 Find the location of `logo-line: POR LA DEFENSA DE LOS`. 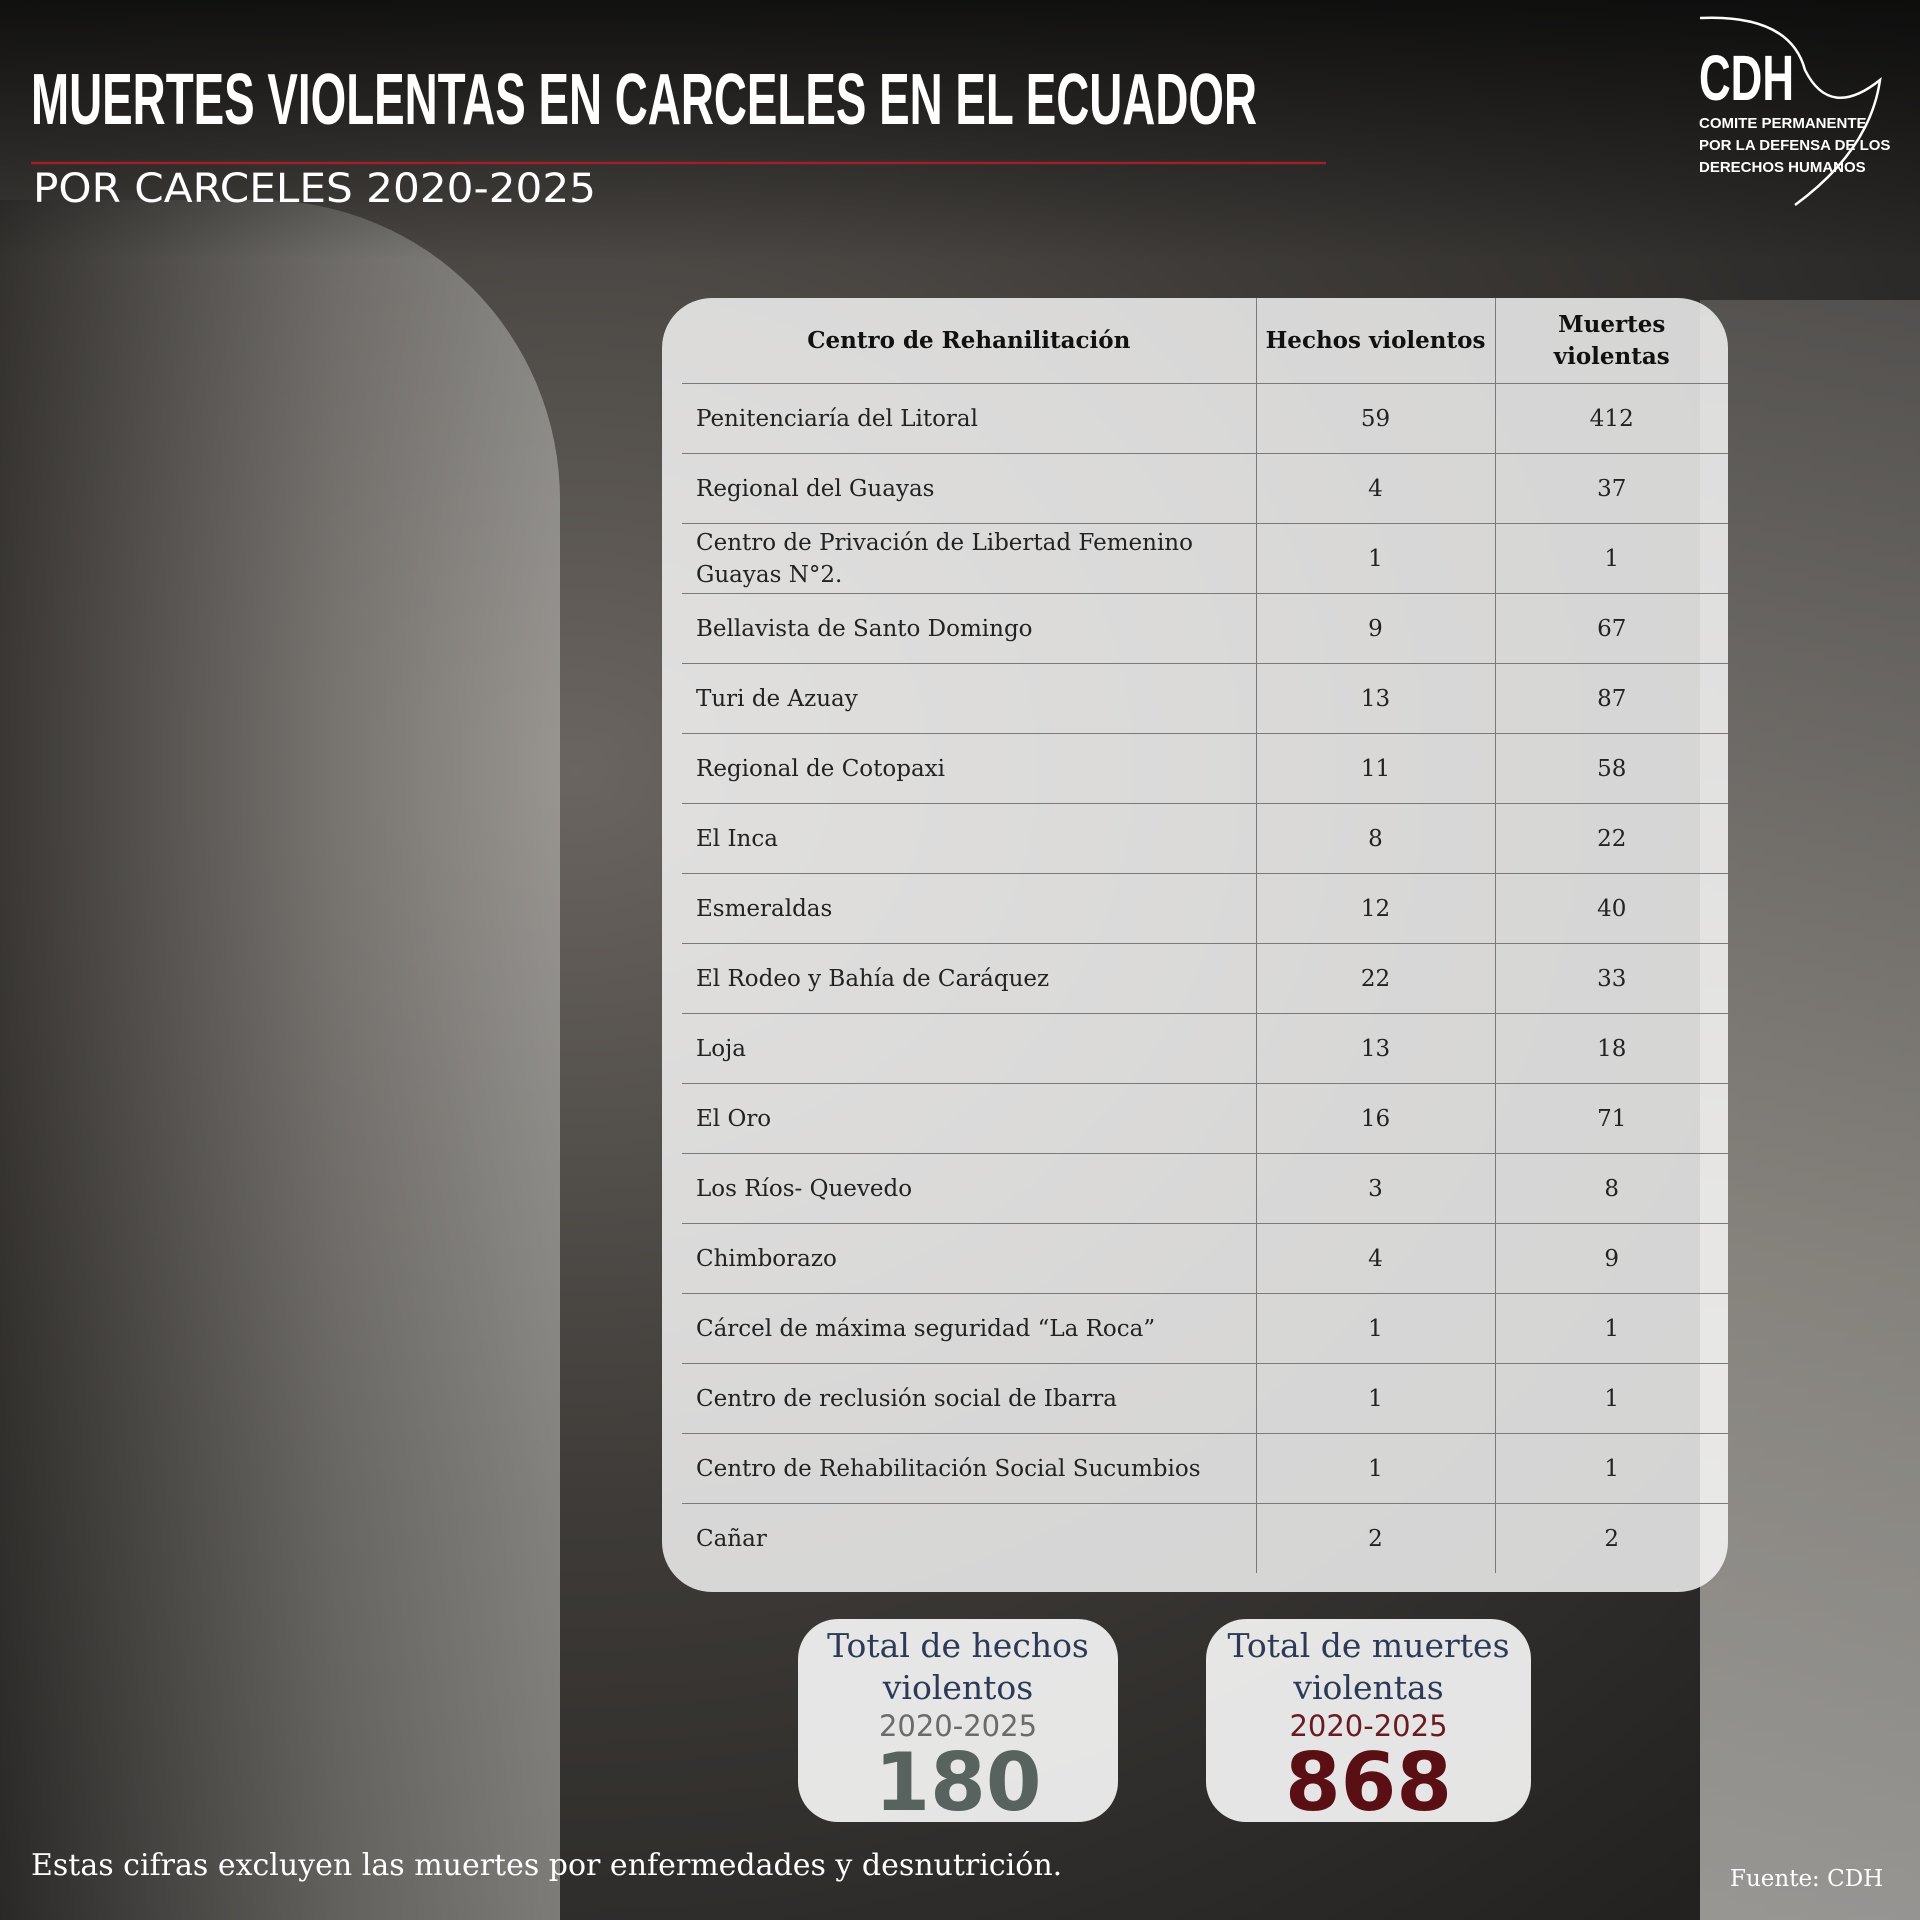

logo-line: POR LA DEFENSA DE LOS is located at coordinates (1794, 145).